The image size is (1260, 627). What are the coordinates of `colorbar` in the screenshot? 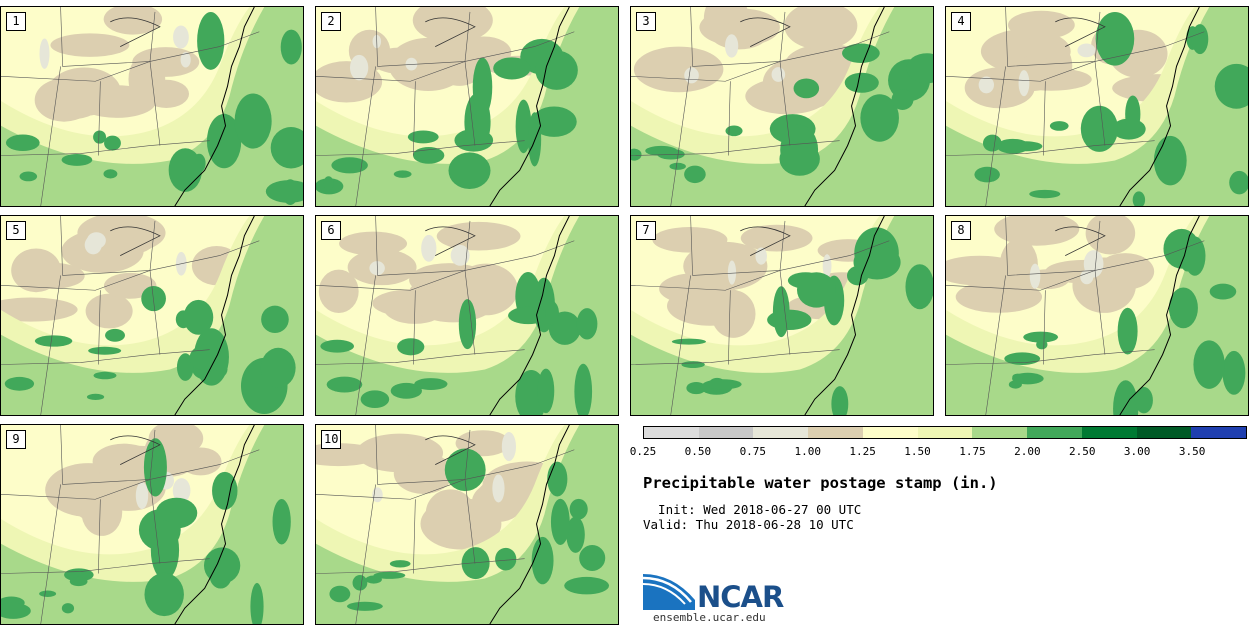 It's located at (945, 432).